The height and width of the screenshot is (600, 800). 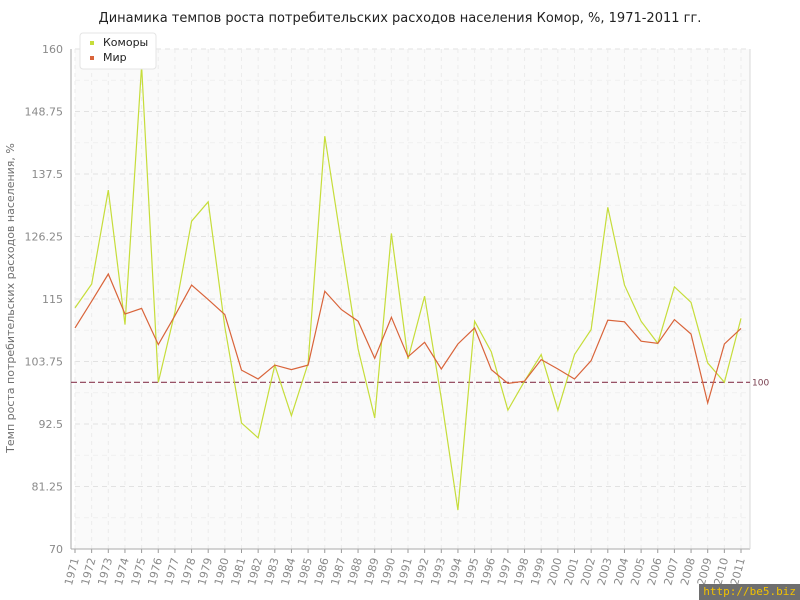 I want to click on reference-line-label: 100, so click(x=760, y=383).